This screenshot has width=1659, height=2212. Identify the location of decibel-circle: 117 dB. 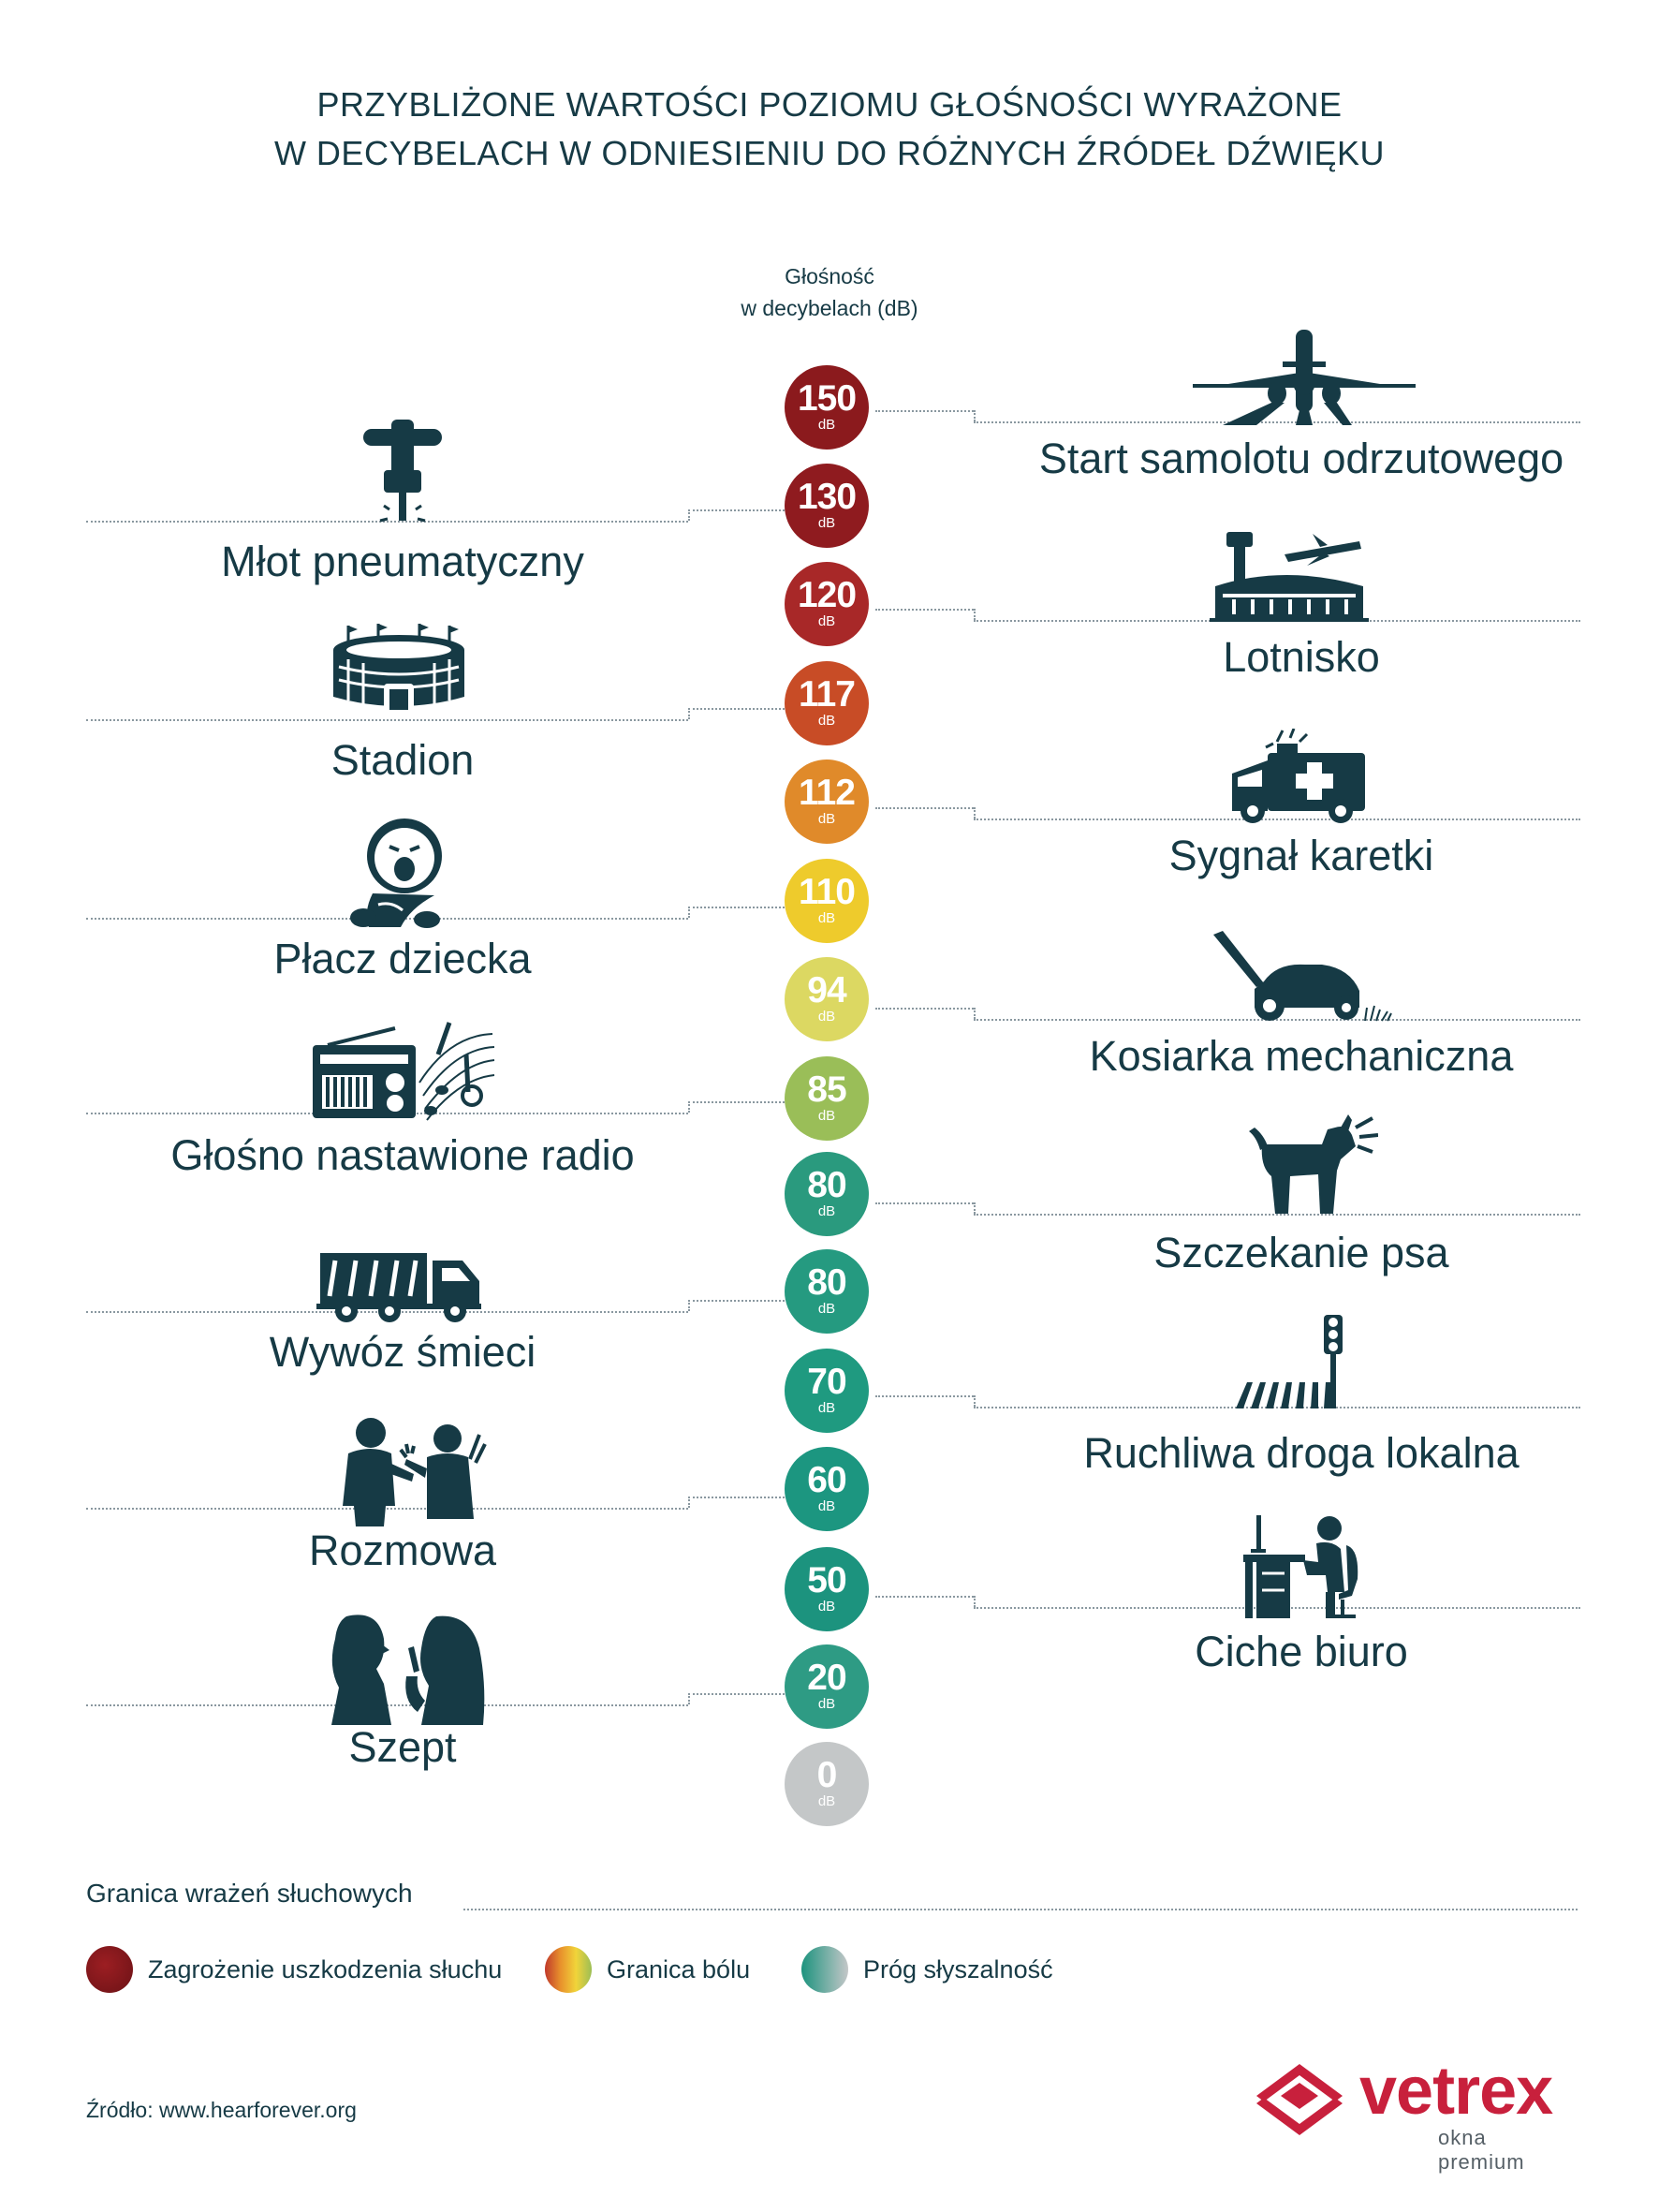
(827, 703).